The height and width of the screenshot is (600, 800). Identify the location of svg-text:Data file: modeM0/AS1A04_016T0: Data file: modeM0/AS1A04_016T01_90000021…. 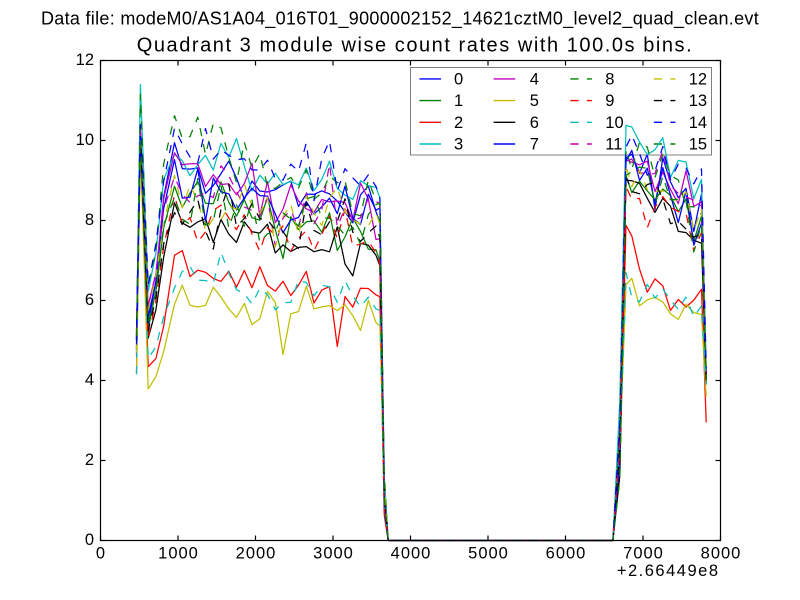
(400, 19).